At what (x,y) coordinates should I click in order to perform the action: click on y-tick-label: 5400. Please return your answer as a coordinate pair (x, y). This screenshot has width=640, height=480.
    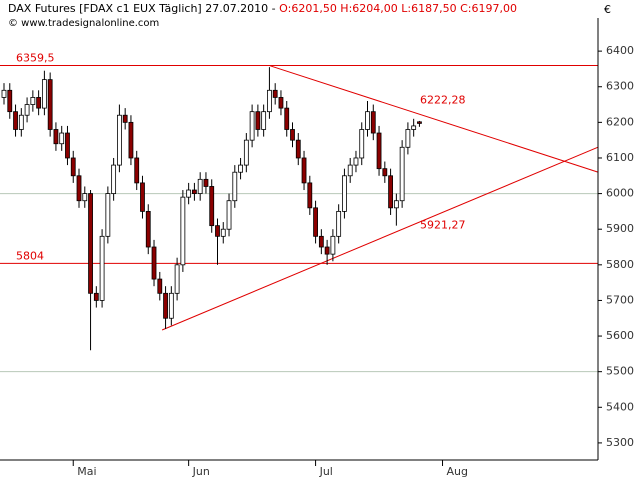
    Looking at the image, I should click on (620, 406).